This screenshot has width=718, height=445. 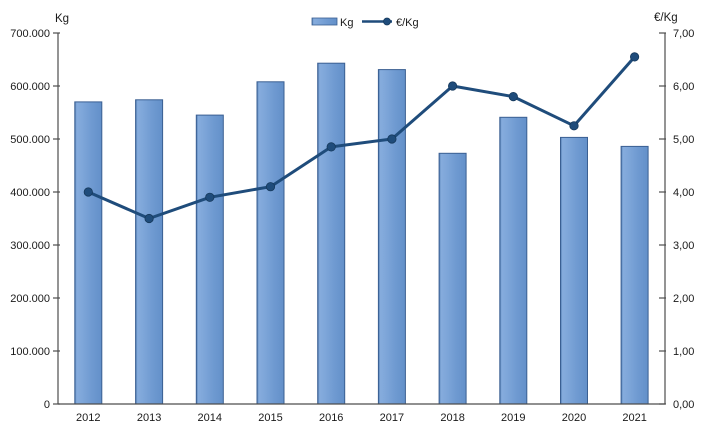 What do you see at coordinates (331, 233) in the screenshot?
I see `bar-2016` at bounding box center [331, 233].